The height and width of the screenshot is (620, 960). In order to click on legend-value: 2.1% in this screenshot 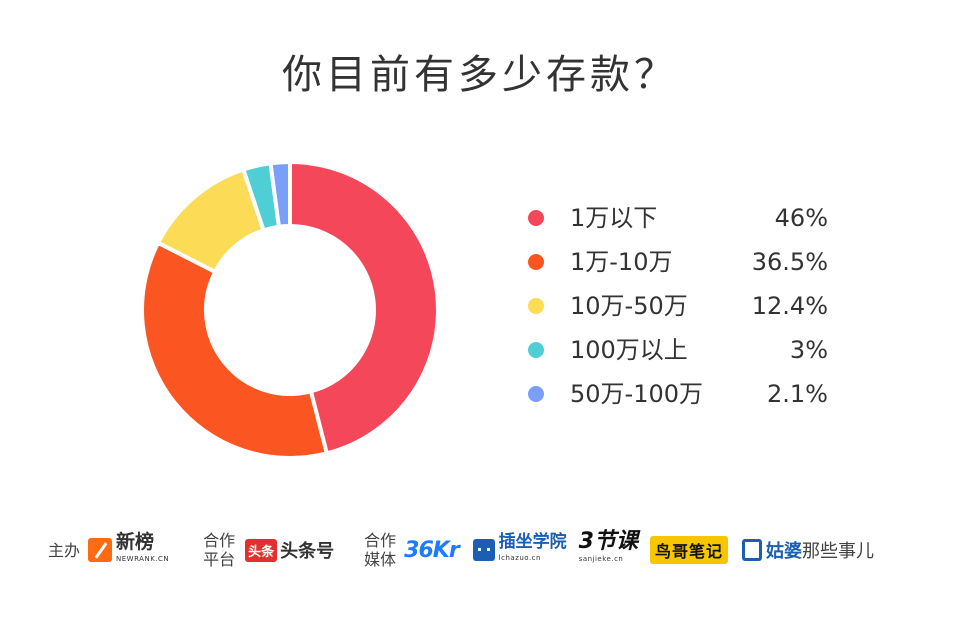, I will do `click(797, 394)`.